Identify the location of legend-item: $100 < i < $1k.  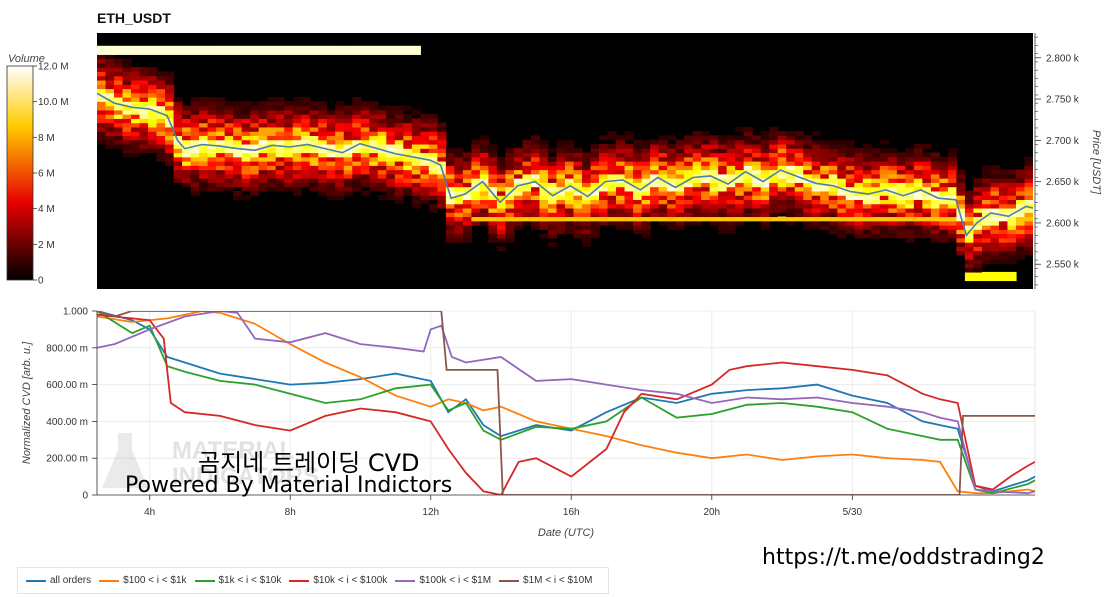
(143, 580).